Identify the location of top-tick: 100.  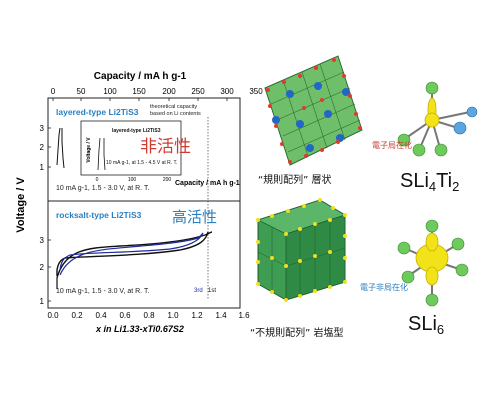
(110, 91).